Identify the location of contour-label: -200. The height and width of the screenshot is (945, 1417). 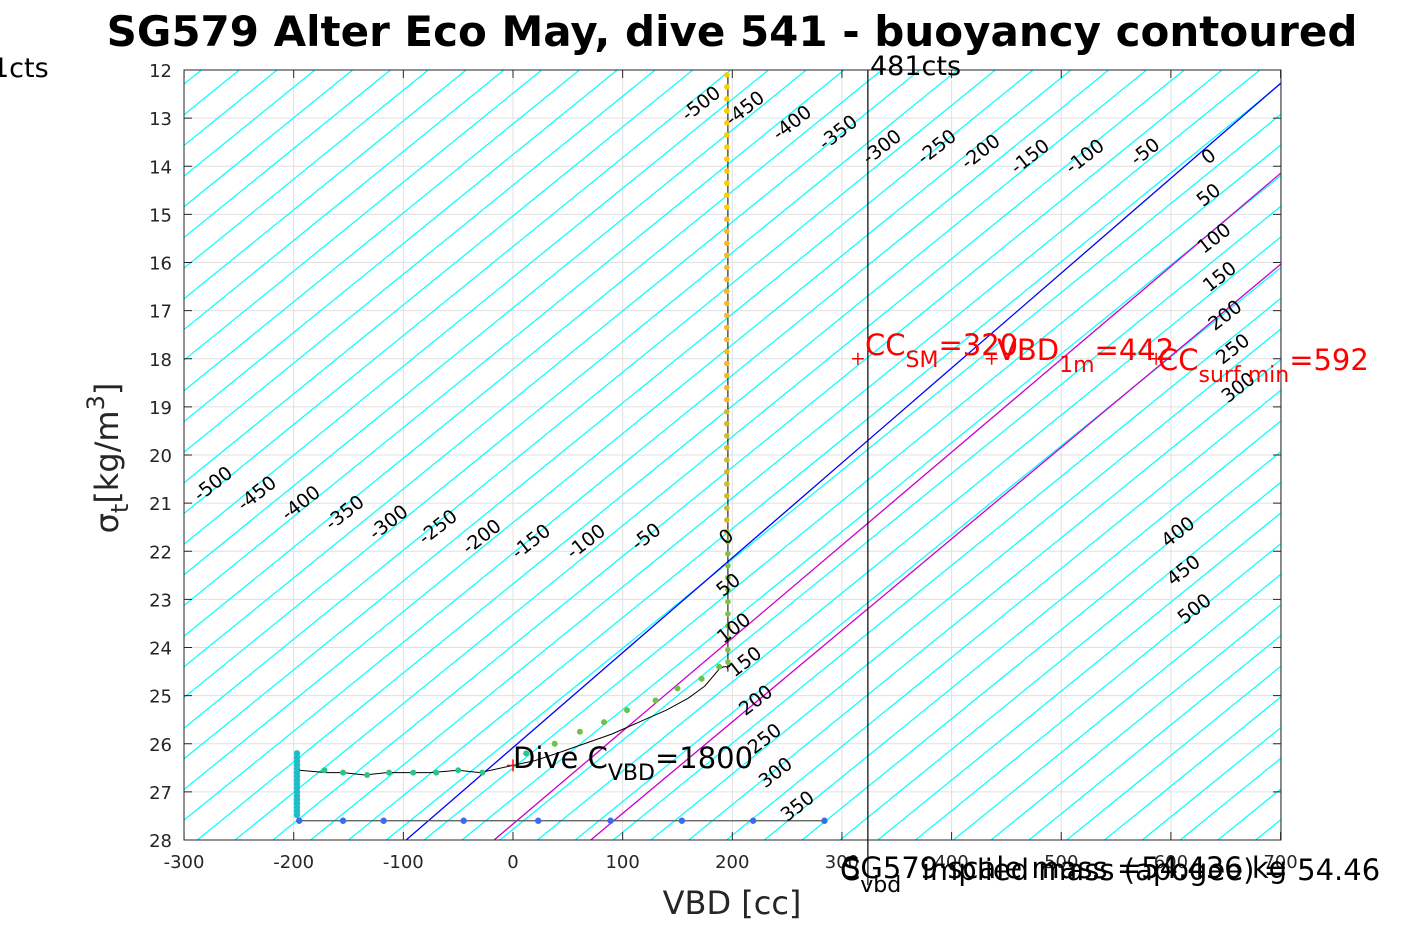
(981, 152).